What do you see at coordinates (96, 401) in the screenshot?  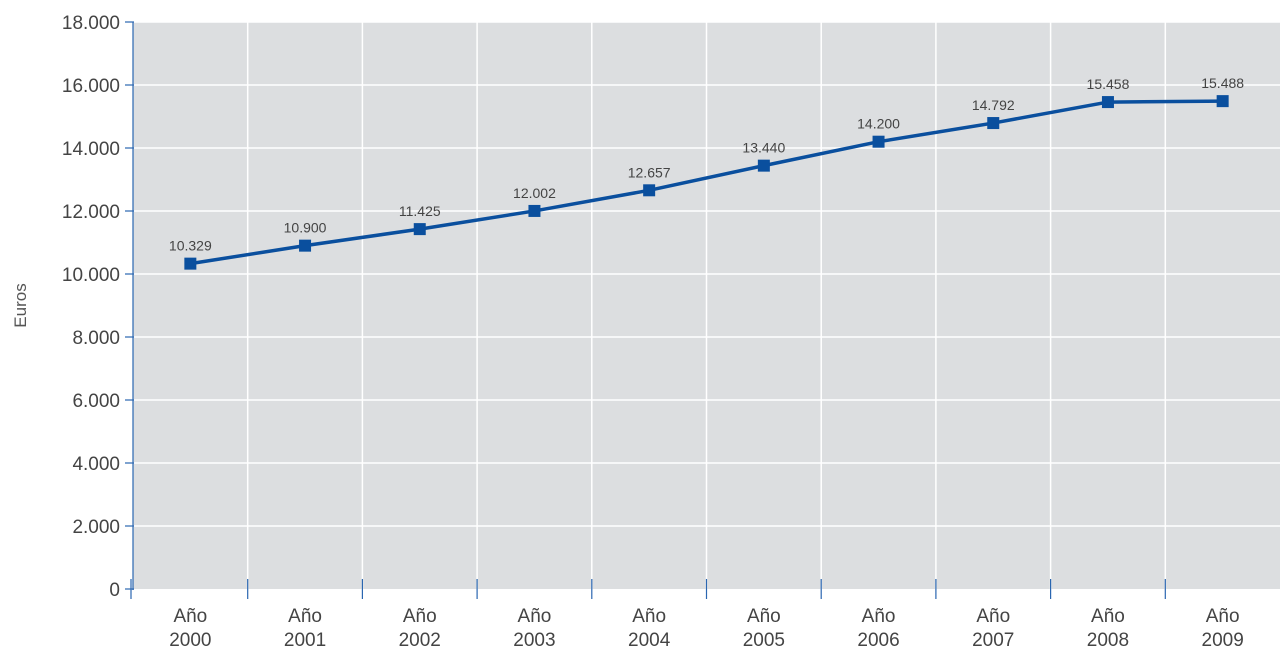 I see `y-tick-label: 6.000` at bounding box center [96, 401].